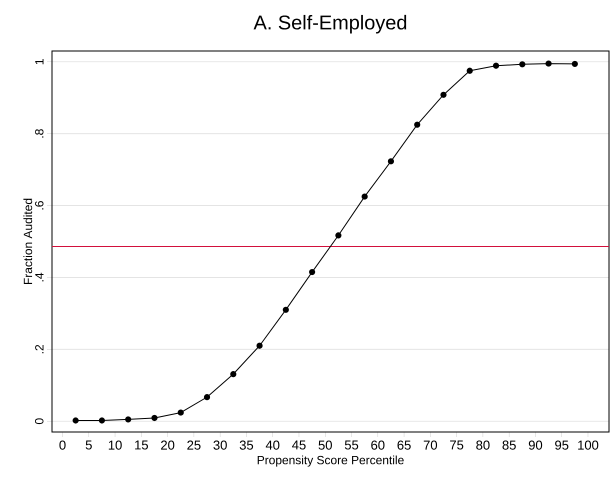  What do you see at coordinates (39, 421) in the screenshot?
I see `y-tick-label: 0` at bounding box center [39, 421].